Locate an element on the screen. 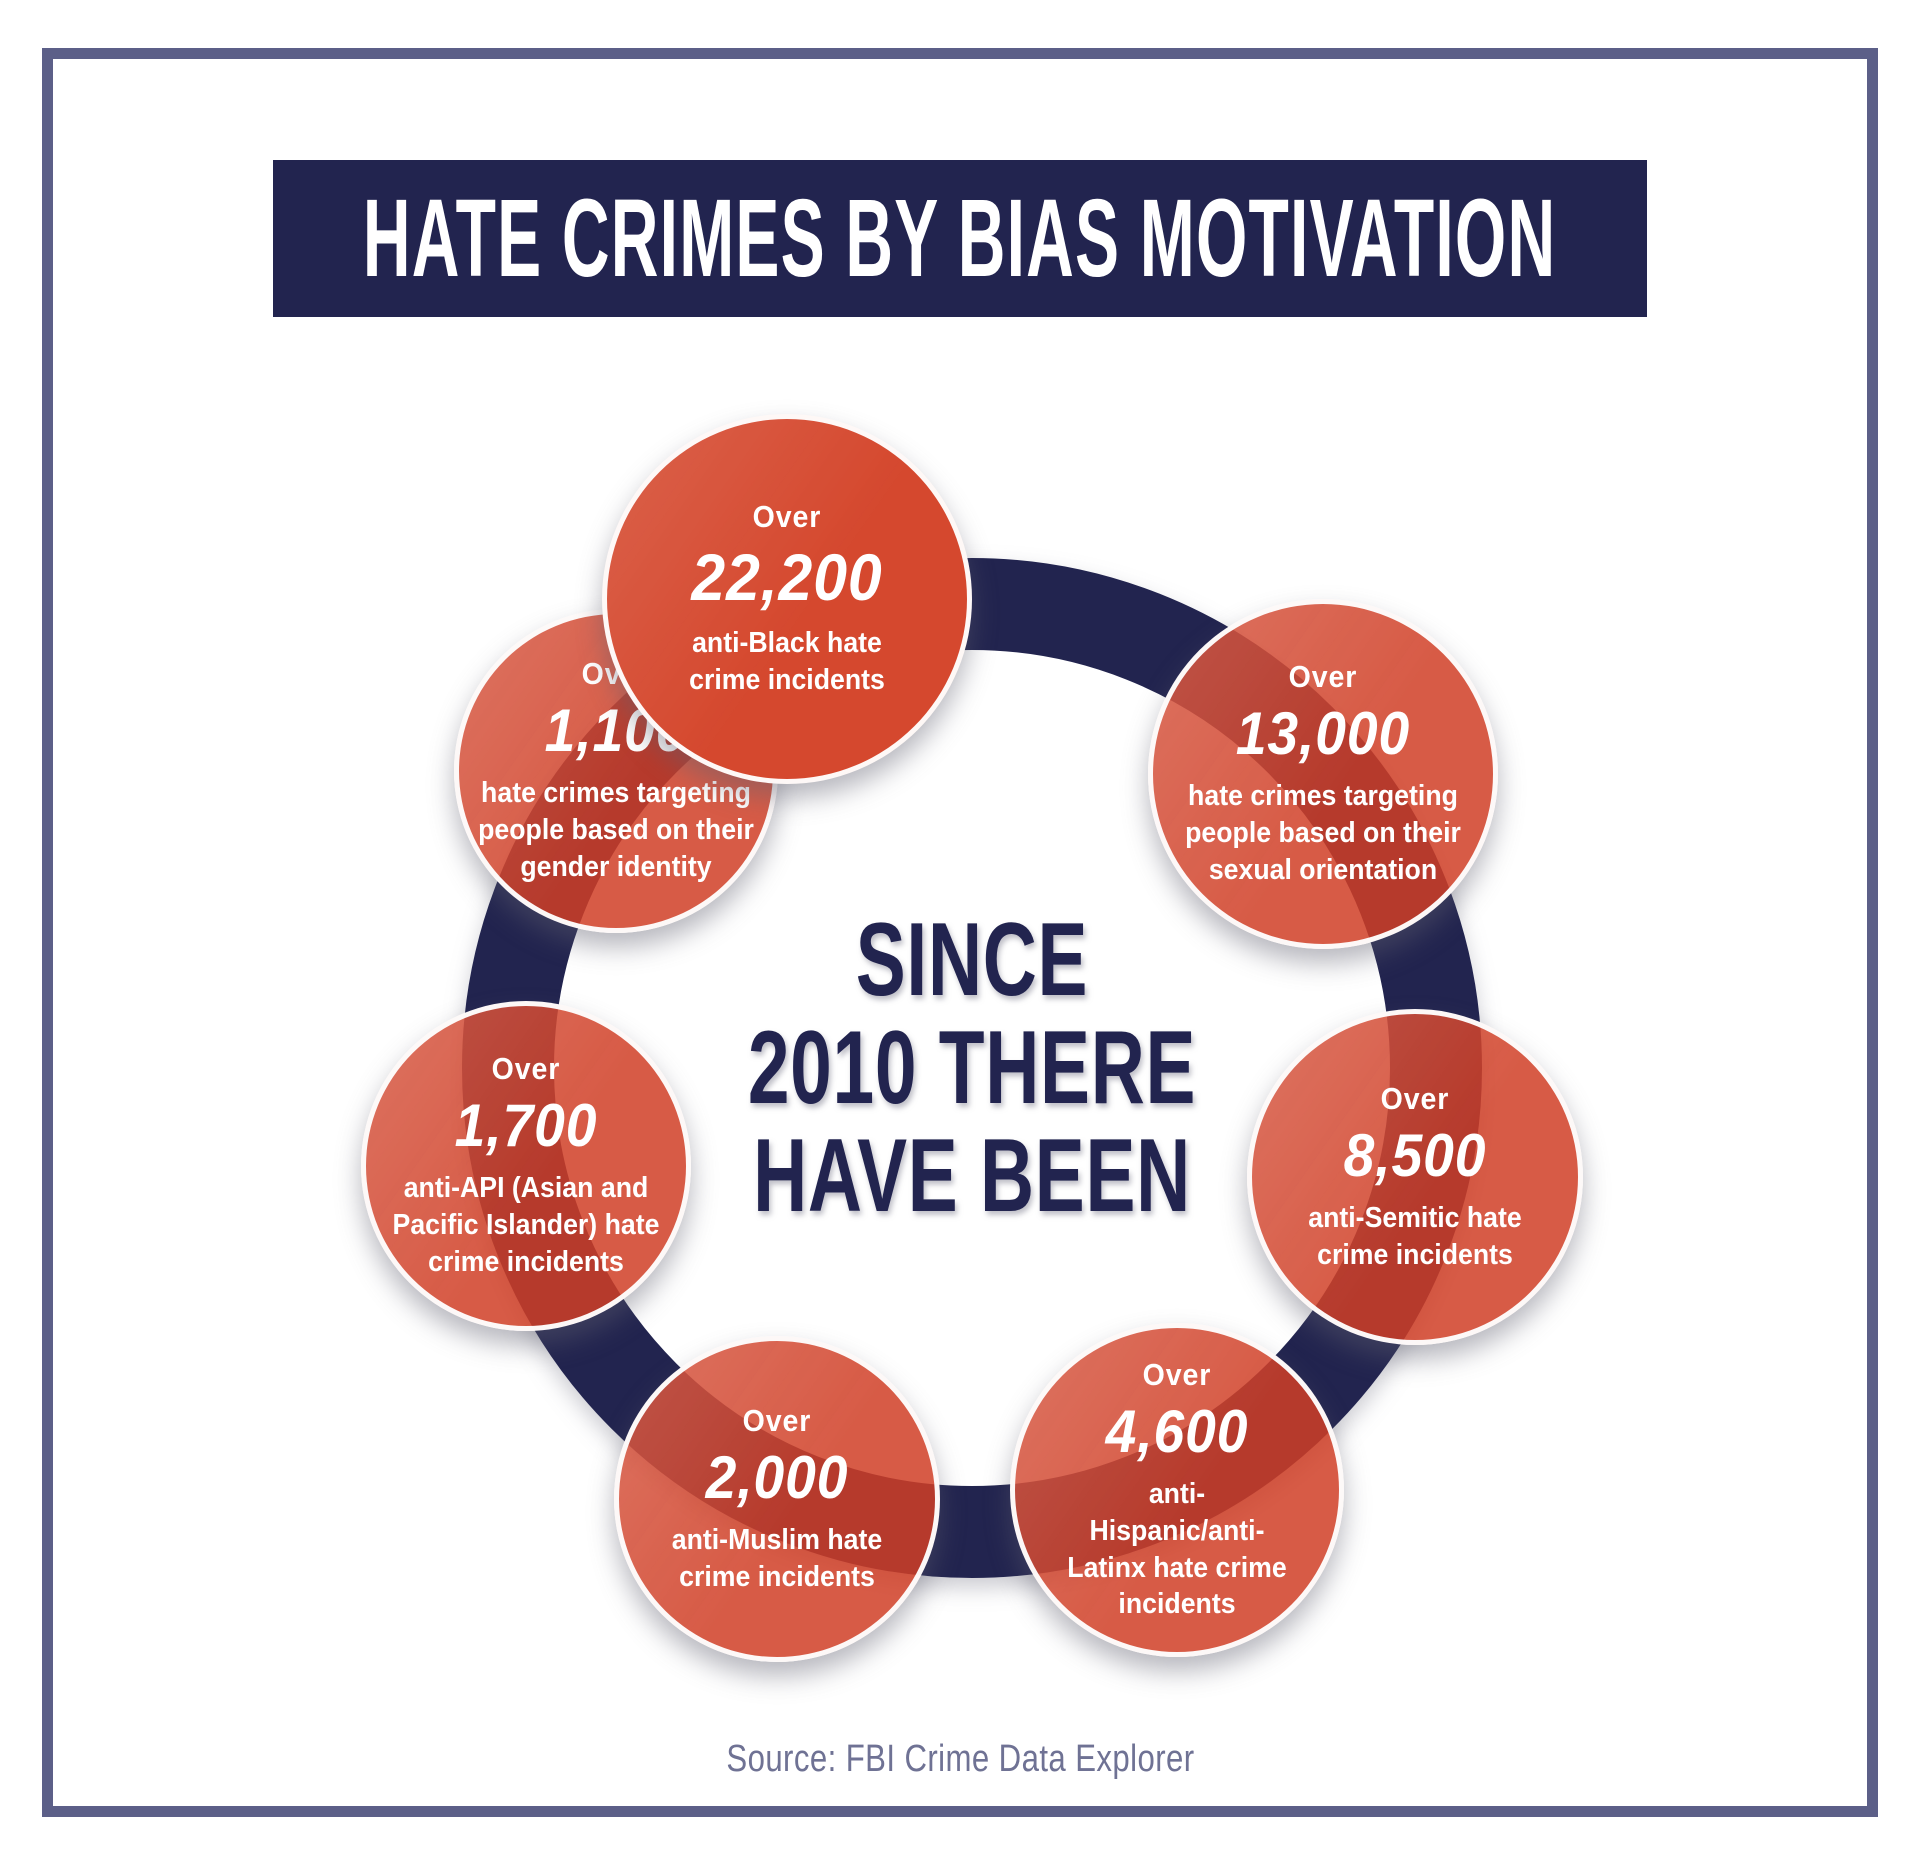  center-line-2: 2010 THERE is located at coordinates (972, 1067).